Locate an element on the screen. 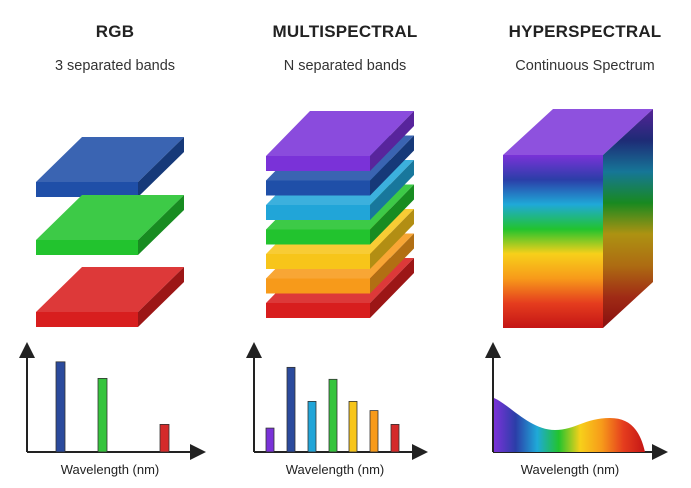 The height and width of the screenshot is (488, 691). rgb-layer-green-side is located at coordinates (161, 225).